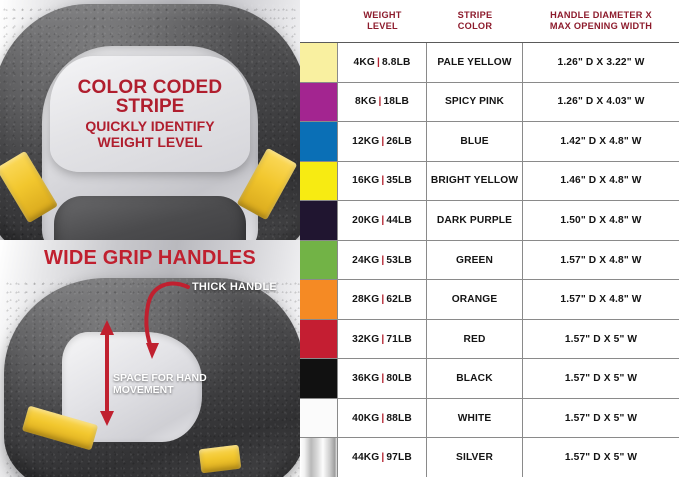 Image resolution: width=679 pixels, height=477 pixels. I want to click on callout-subtitle-line2: WEIGHT LEVEL, so click(150, 141).